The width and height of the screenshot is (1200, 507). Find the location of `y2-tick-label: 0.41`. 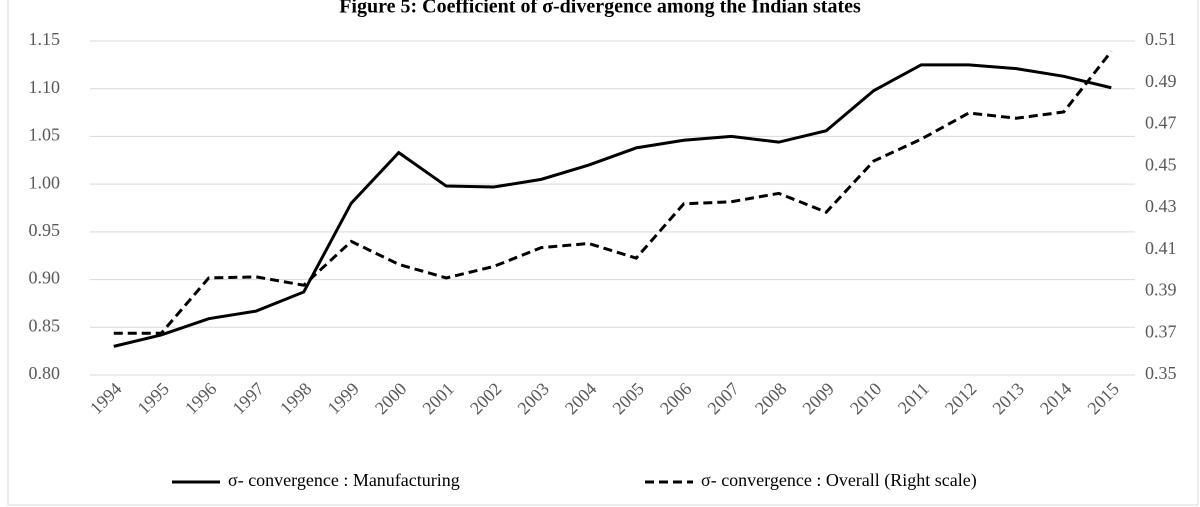

y2-tick-label: 0.41 is located at coordinates (1161, 248).